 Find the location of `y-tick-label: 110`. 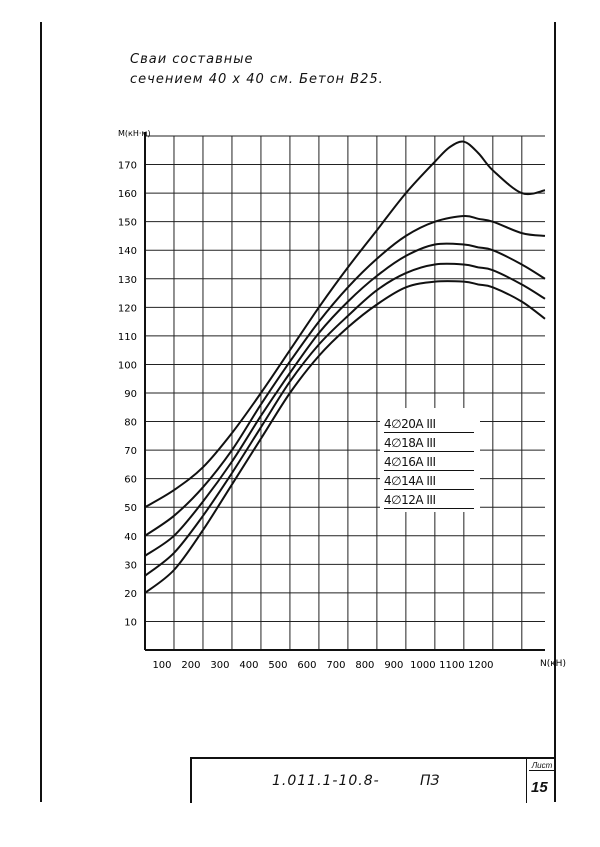

y-tick-label: 110 is located at coordinates (127, 337).